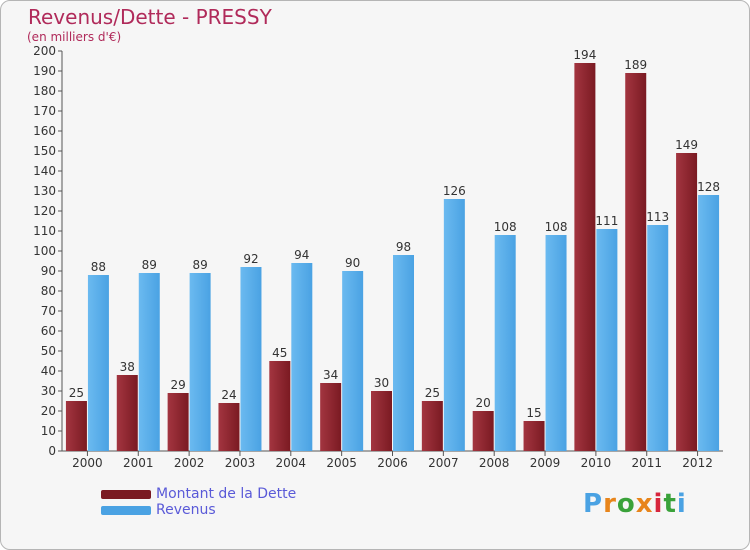 The height and width of the screenshot is (550, 750). Describe the element at coordinates (352, 263) in the screenshot. I see `value-label-revenus: 90` at that location.